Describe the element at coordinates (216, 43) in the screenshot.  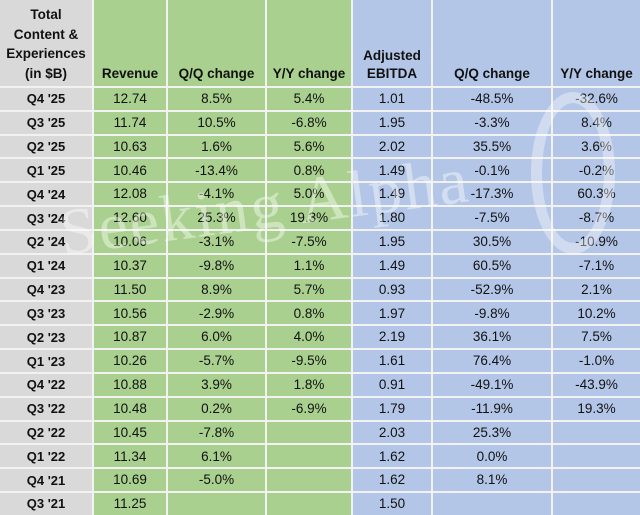
I see `column-header-qq-change-revenue: Q/Q change` at that location.